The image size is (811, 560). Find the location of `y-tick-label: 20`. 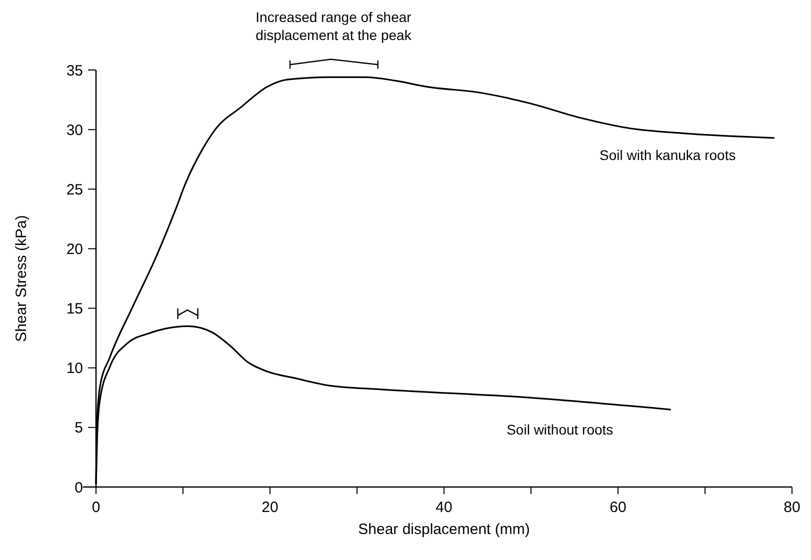

y-tick-label: 20 is located at coordinates (74, 249).